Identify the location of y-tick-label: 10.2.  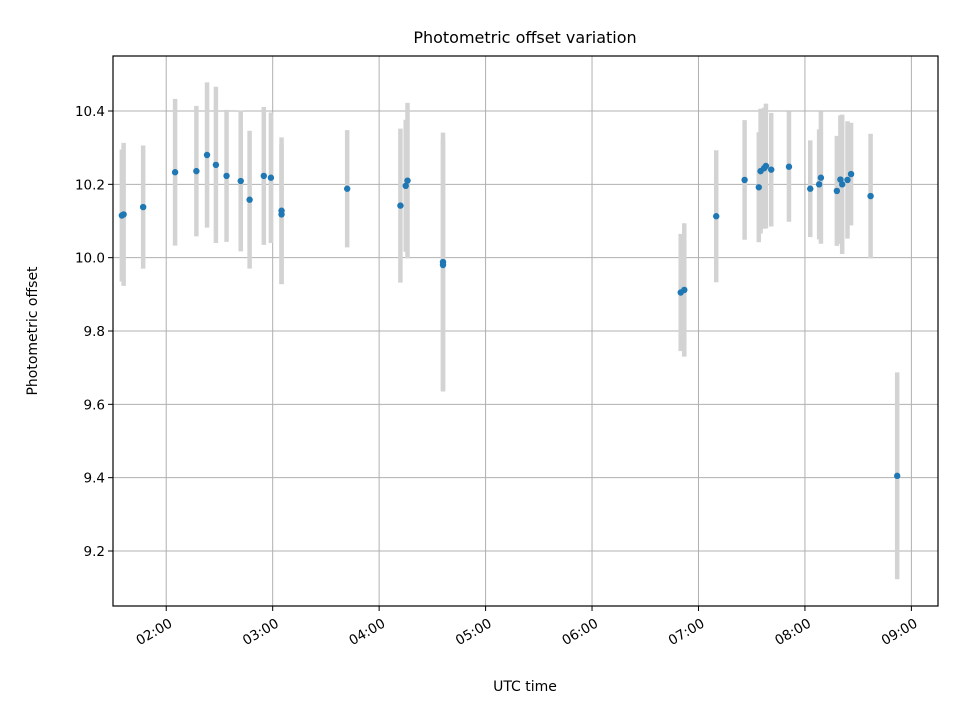
(90, 185).